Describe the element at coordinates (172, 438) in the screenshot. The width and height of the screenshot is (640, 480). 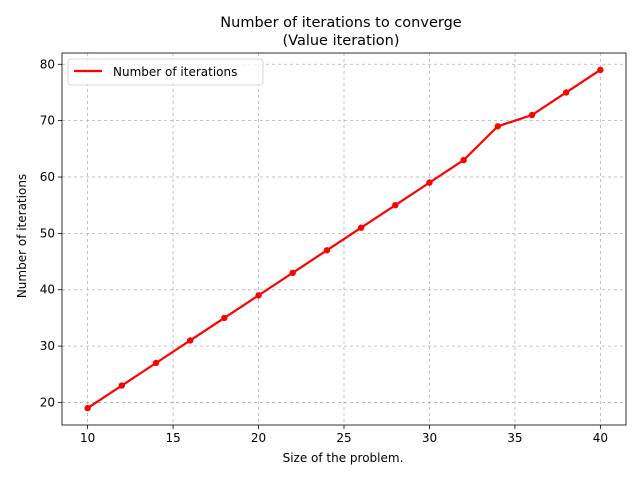
I see `x-tick-label: 15` at that location.